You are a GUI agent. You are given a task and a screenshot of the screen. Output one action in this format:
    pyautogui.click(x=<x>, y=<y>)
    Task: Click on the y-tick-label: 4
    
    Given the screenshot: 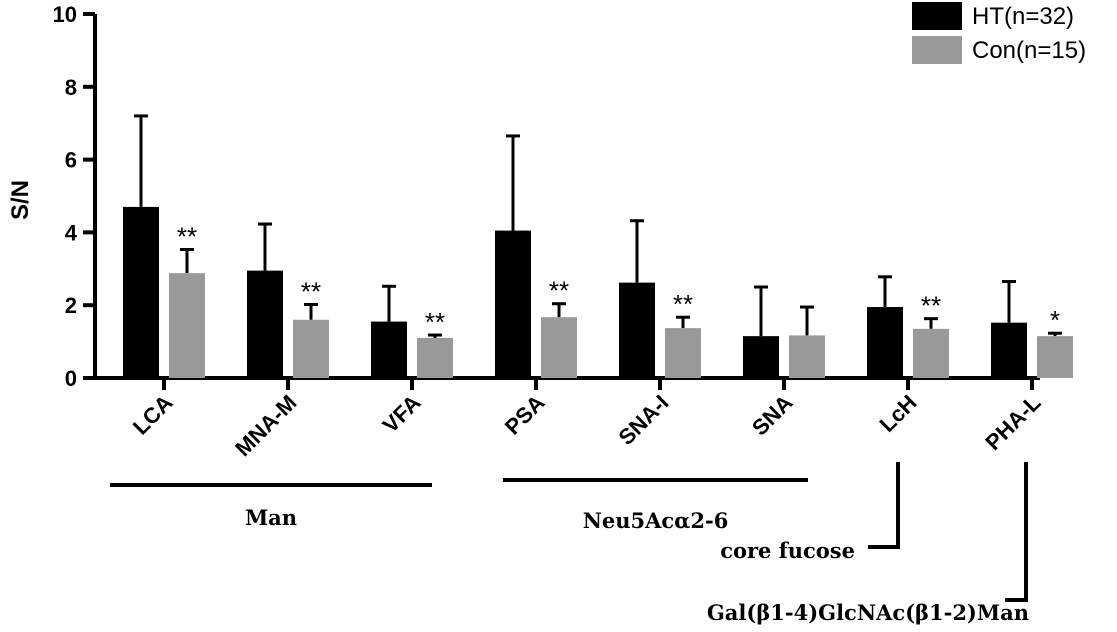 What is the action you would take?
    pyautogui.click(x=71, y=232)
    